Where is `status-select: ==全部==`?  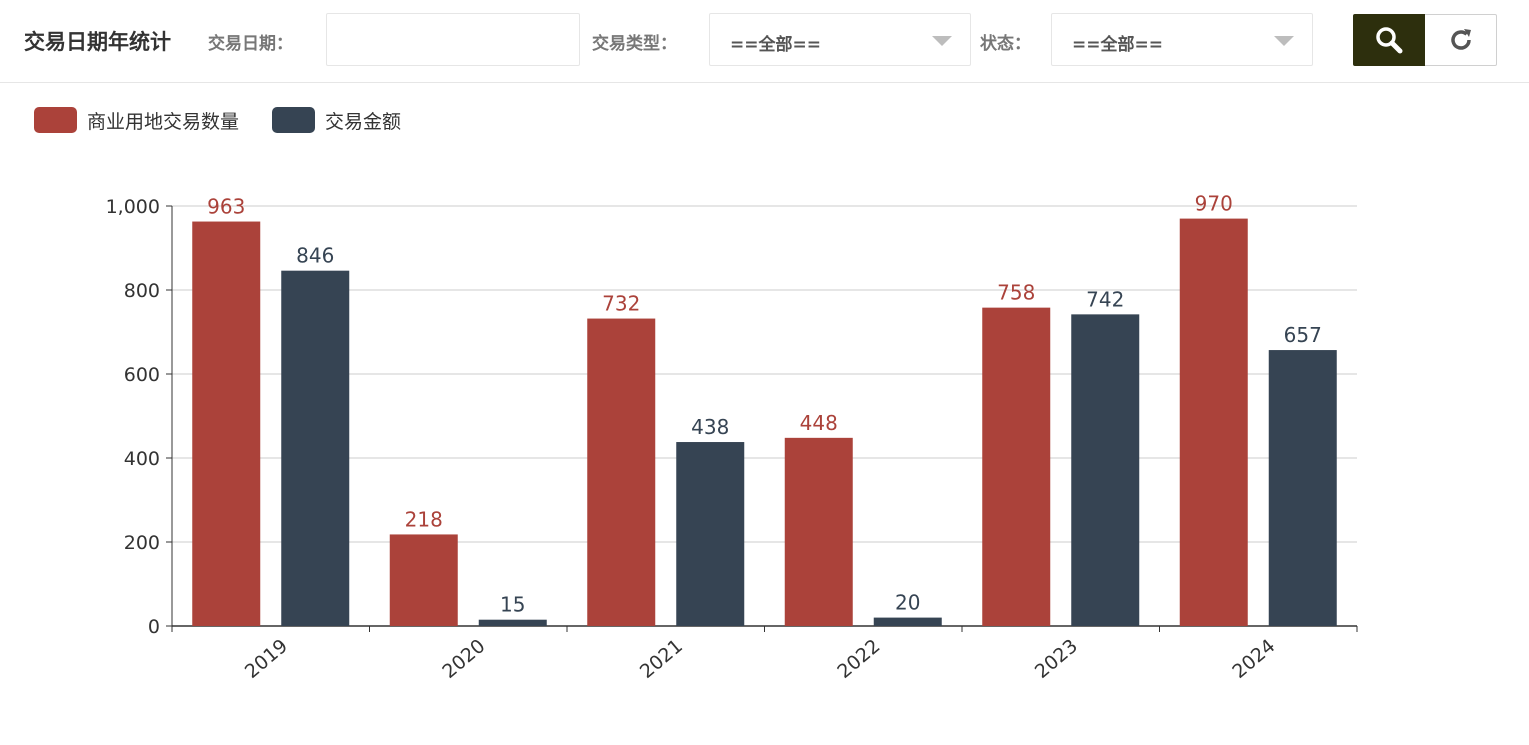
status-select: ==全部== is located at coordinates (1182, 39).